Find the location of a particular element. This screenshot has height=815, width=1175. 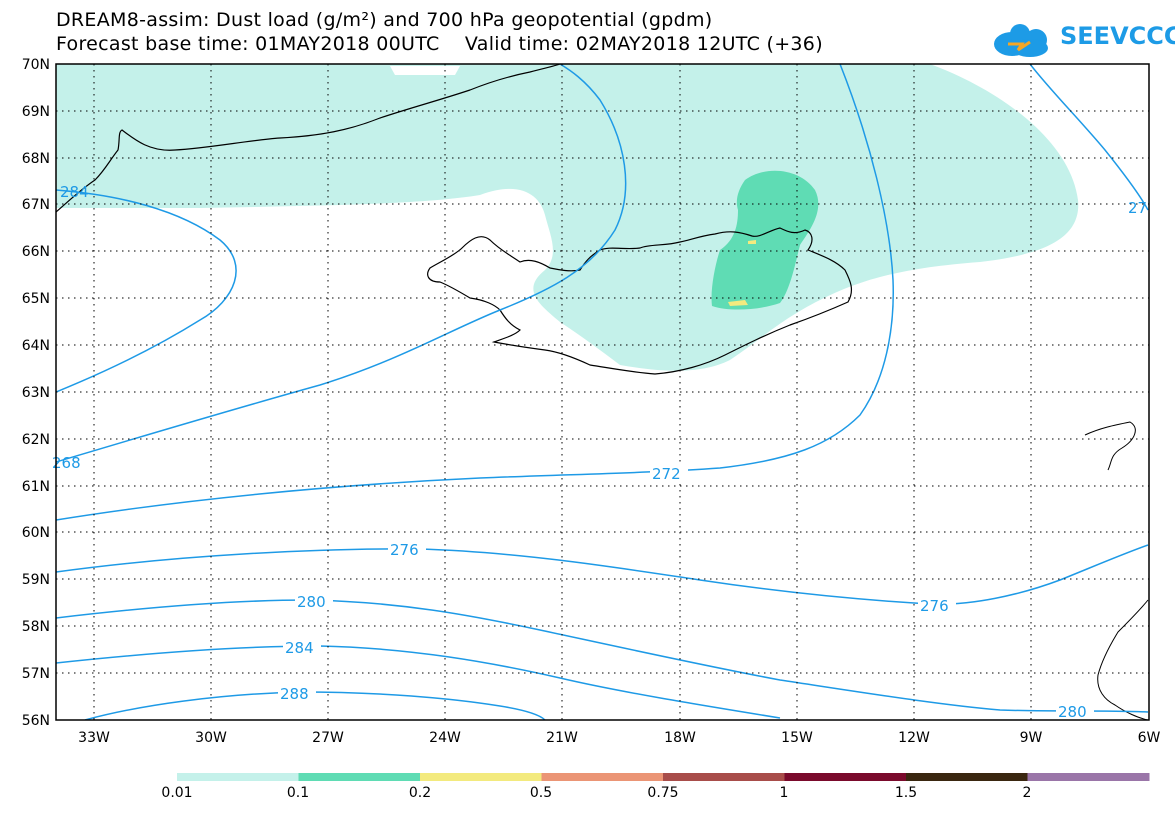

svg-text: 59N is located at coordinates (36, 580).